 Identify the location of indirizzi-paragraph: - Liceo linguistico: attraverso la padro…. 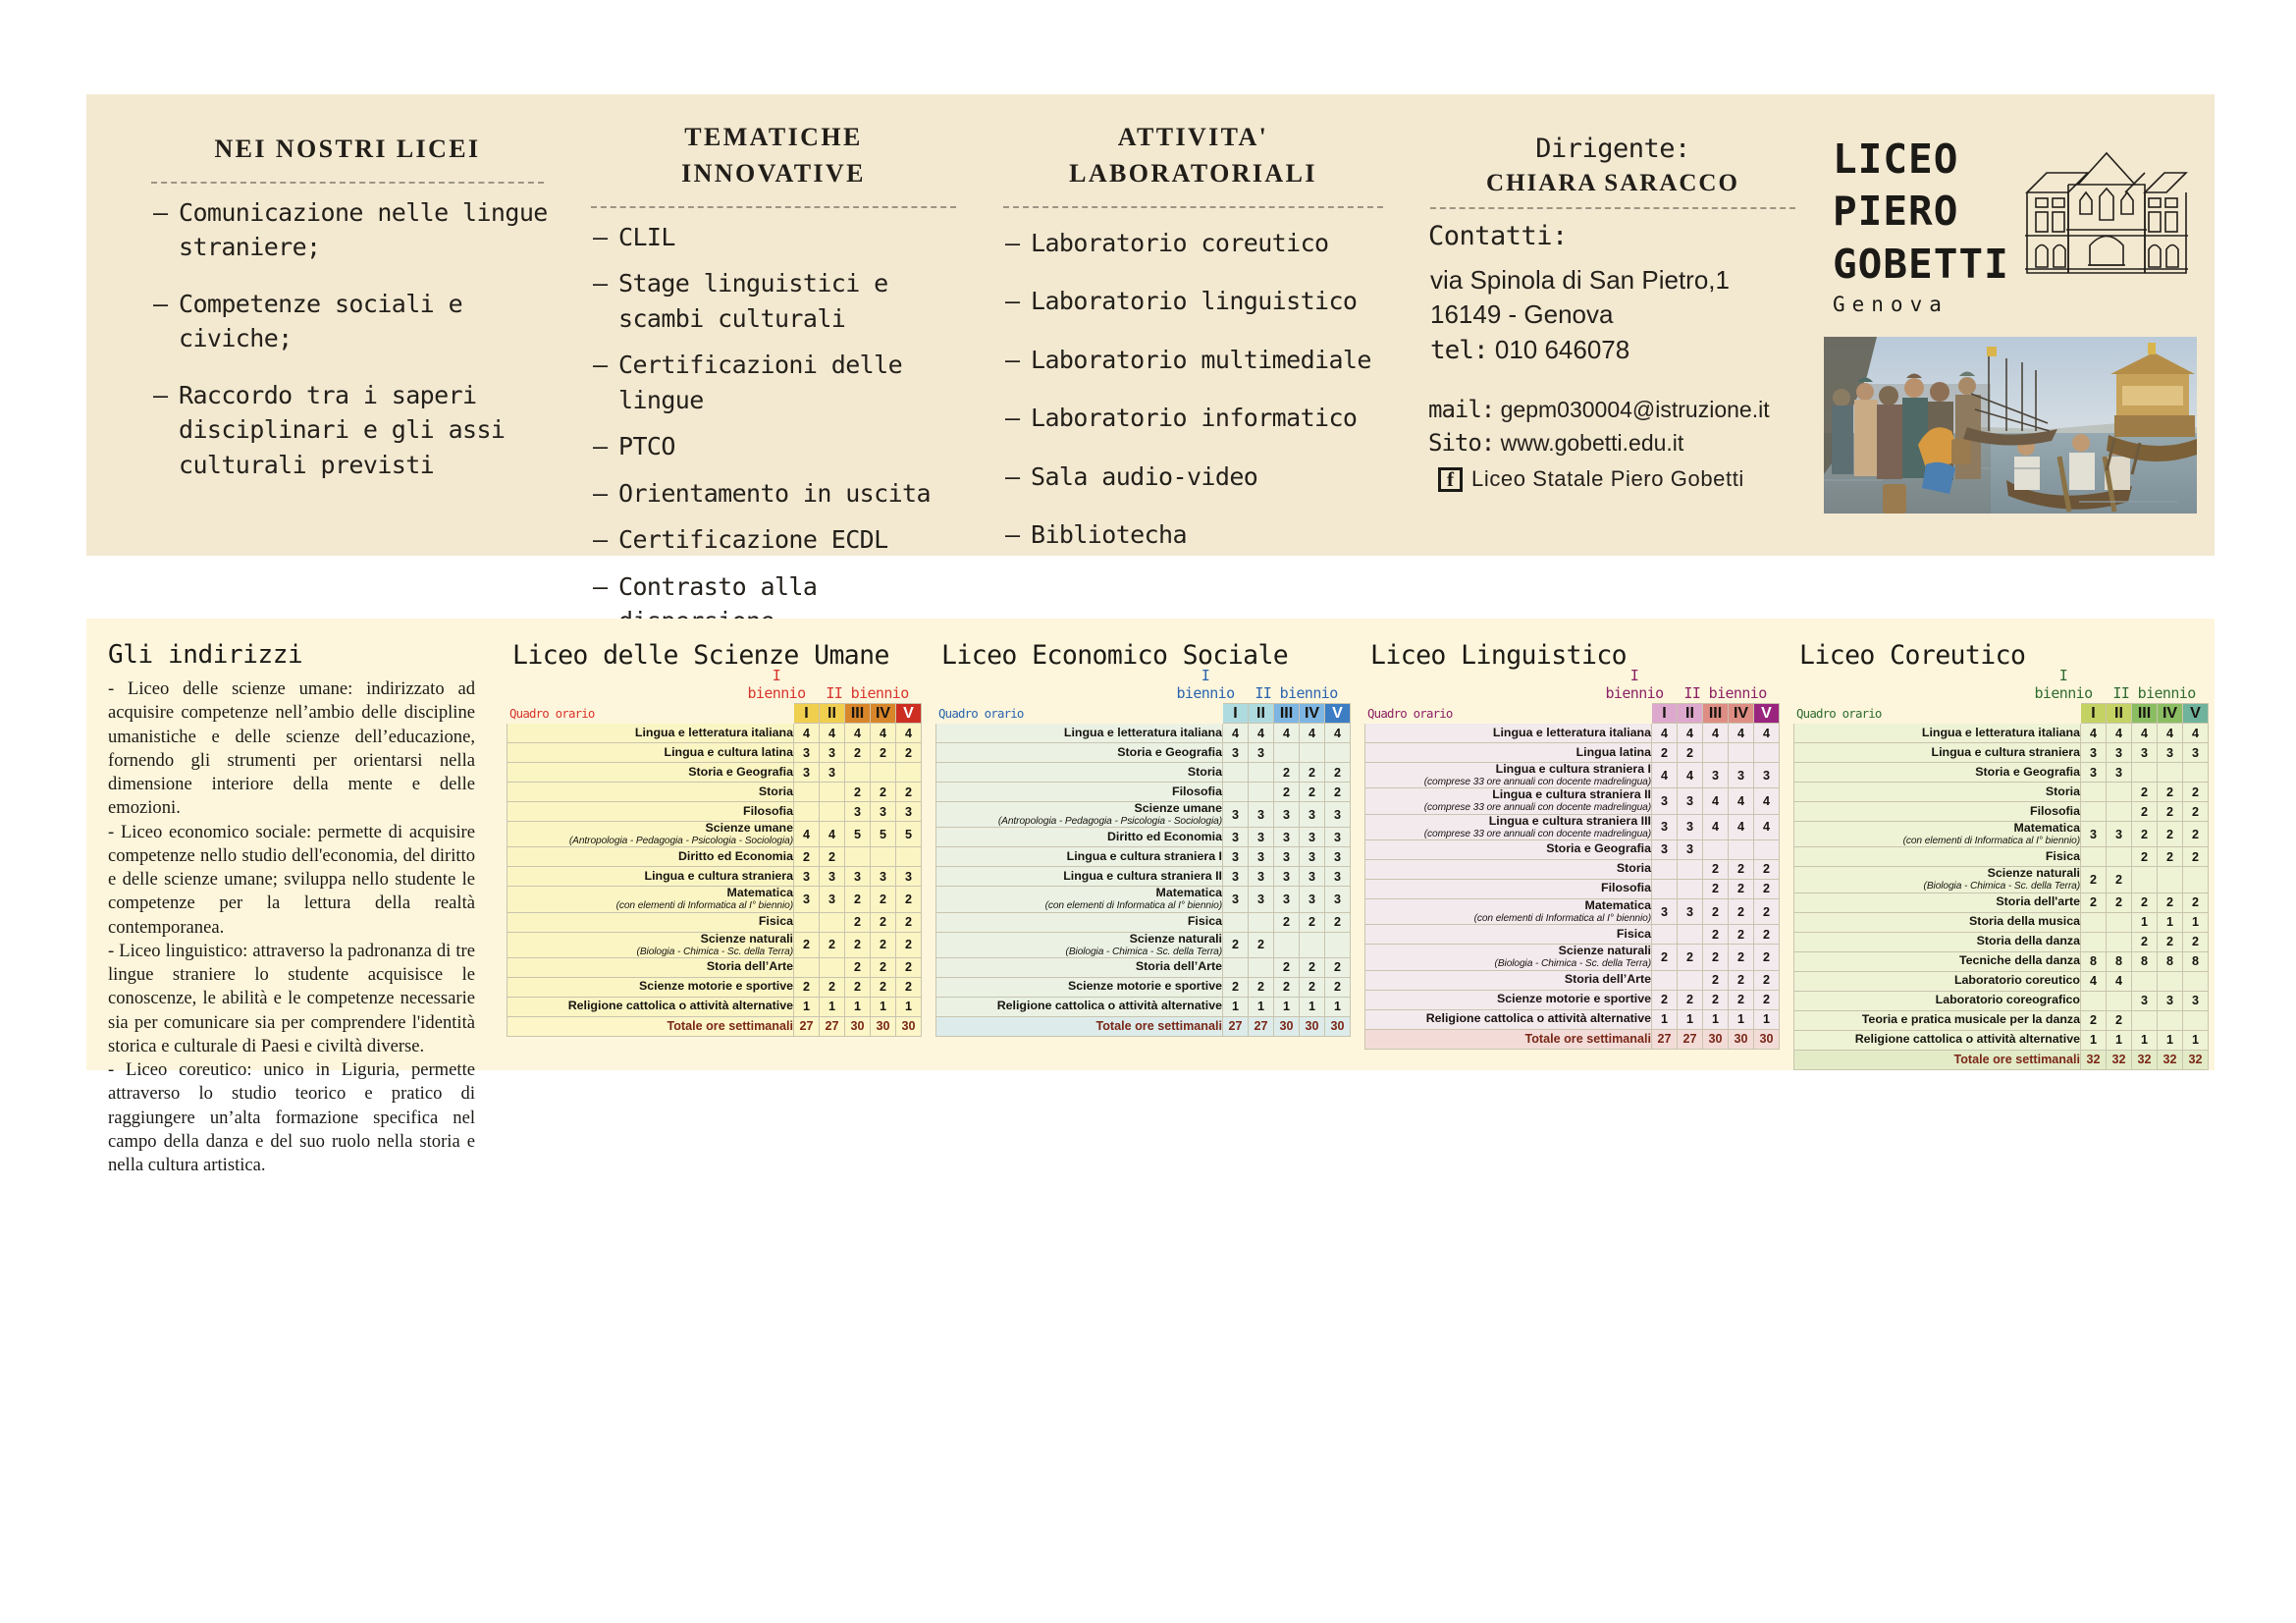
(292, 998).